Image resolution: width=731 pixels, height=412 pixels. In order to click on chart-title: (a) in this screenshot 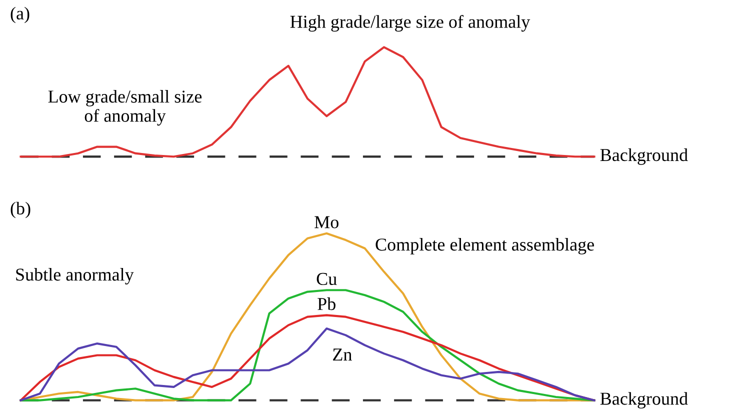, I will do `click(20, 15)`.